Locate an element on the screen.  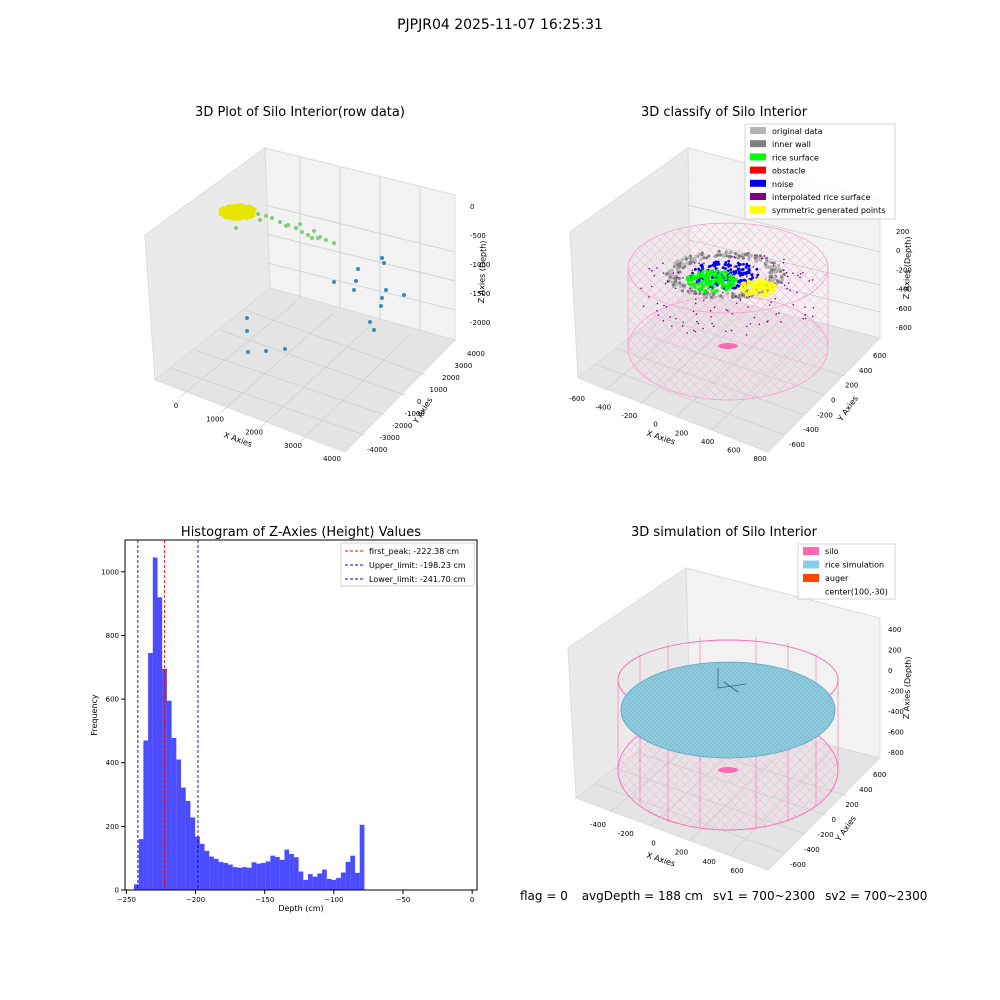
panel4-legend: silo rice simulation auger center(100,-30) is located at coordinates (846, 571).